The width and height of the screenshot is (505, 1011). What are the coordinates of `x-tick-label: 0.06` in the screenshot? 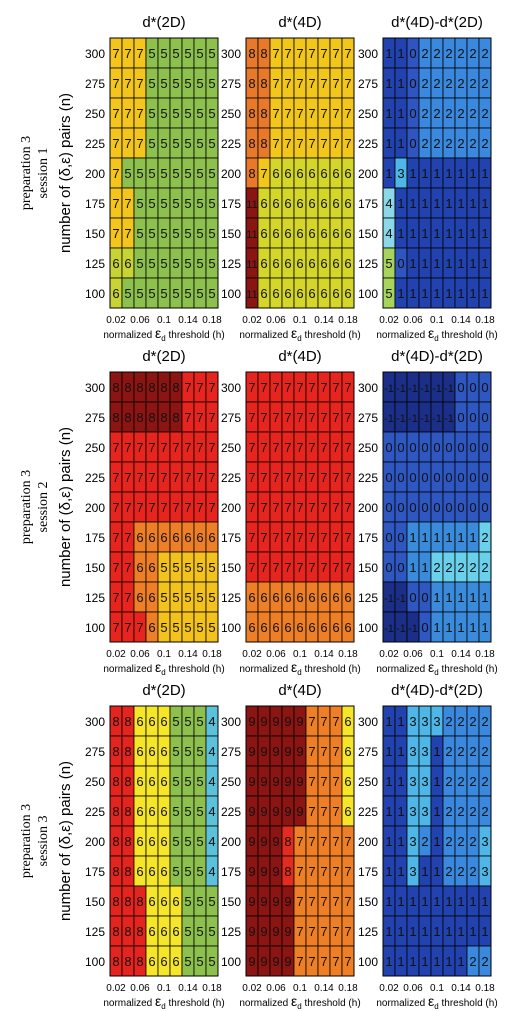 It's located at (276, 988).